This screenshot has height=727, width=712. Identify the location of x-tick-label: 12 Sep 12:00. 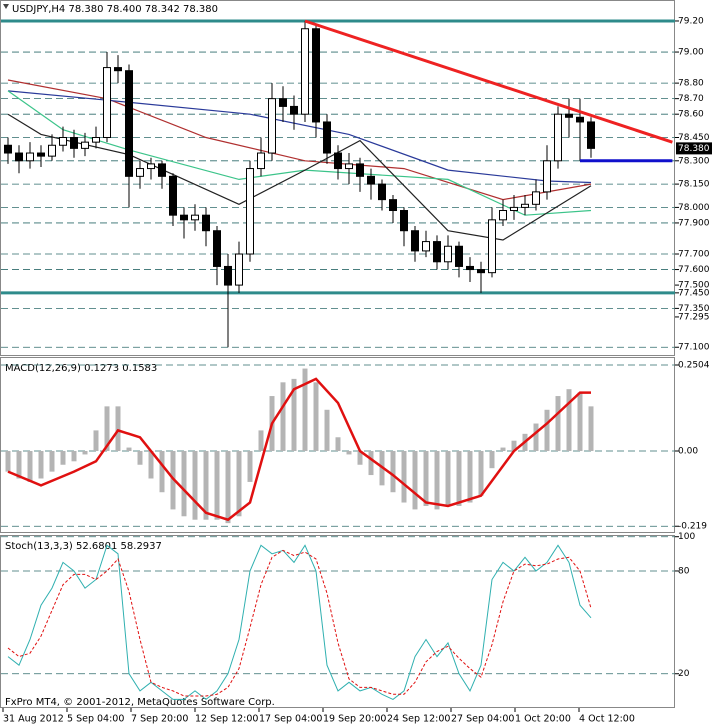
(226, 719).